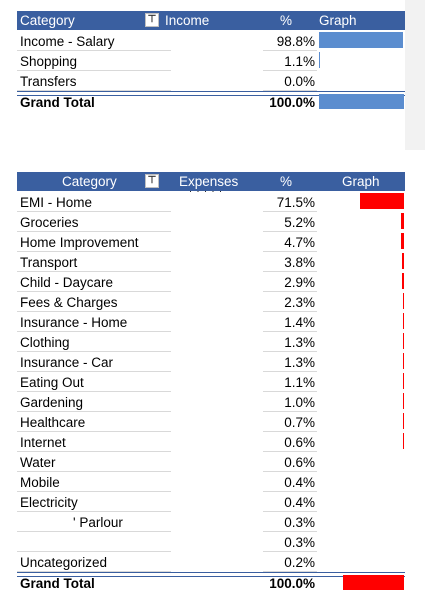 This screenshot has width=425, height=600. Describe the element at coordinates (295, 202) in the screenshot. I see `row-percent: 71.5%` at that location.